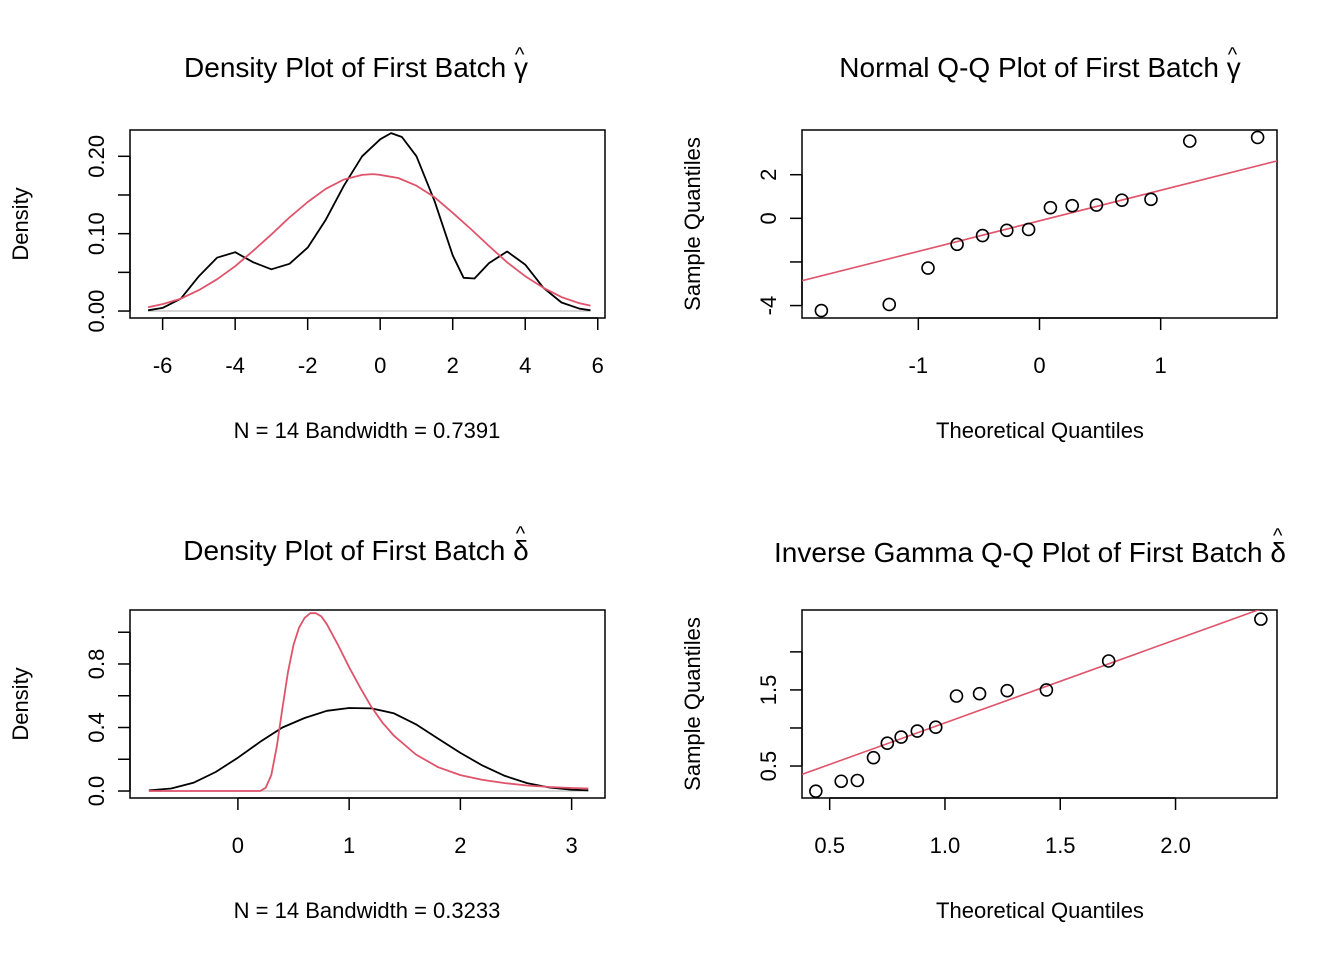 The width and height of the screenshot is (1344, 965). I want to click on y-tick-label: 1.5, so click(768, 690).